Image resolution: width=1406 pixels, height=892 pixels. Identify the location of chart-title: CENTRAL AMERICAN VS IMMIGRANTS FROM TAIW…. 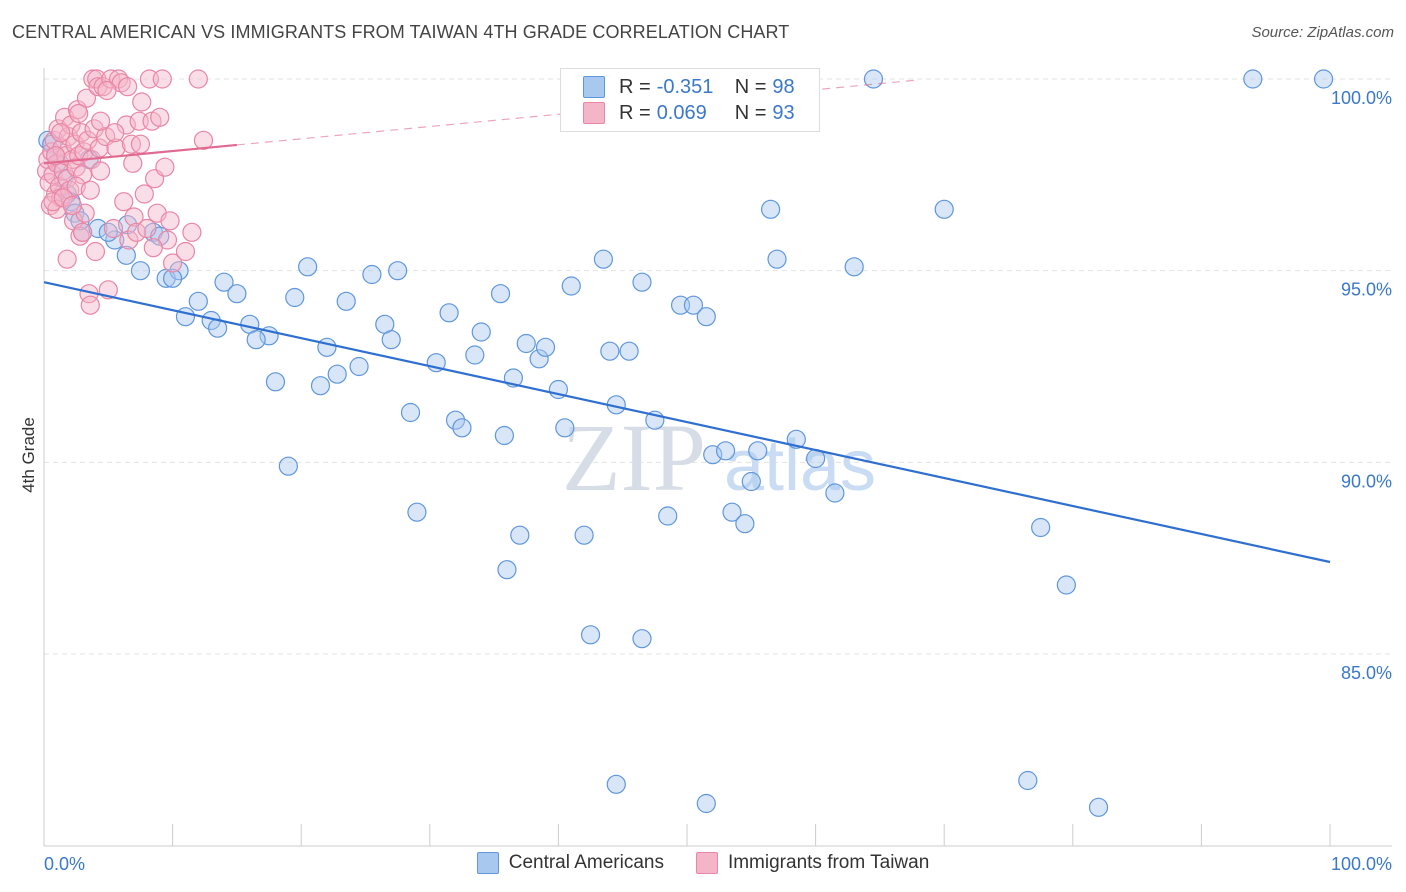
(401, 32).